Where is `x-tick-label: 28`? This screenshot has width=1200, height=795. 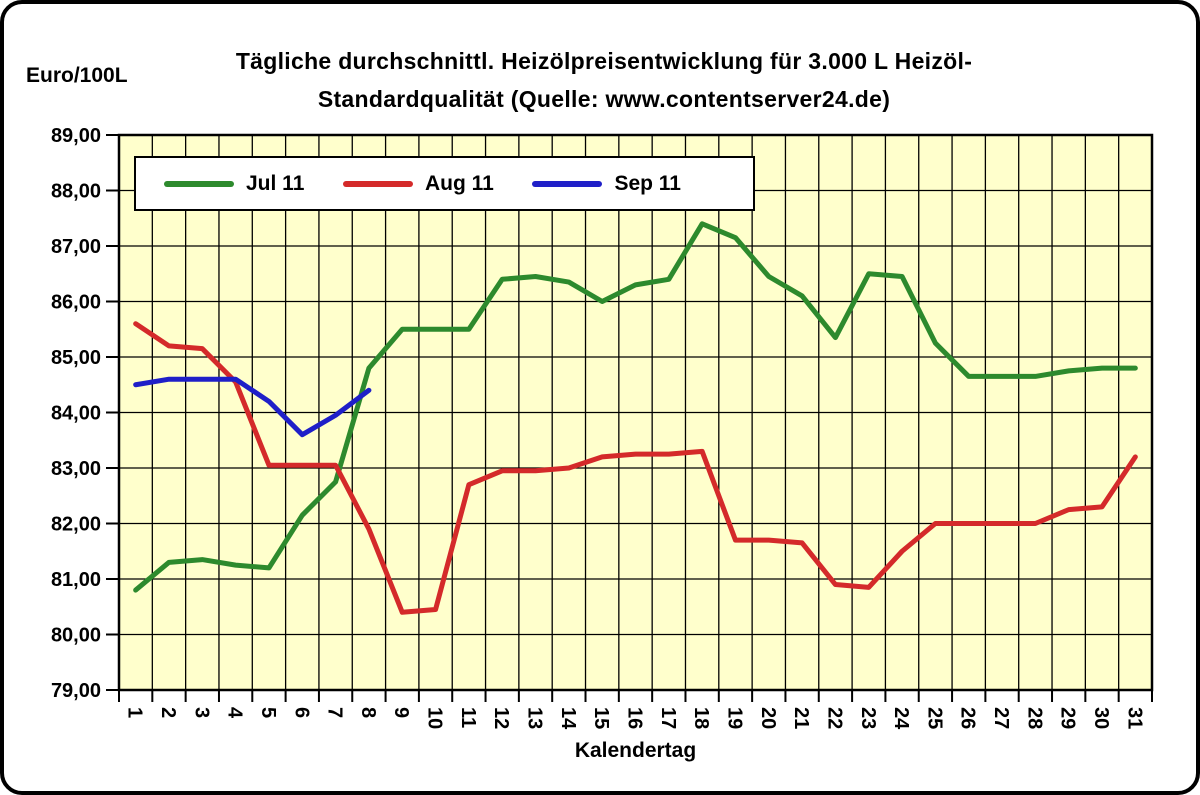 x-tick-label: 28 is located at coordinates (1034, 718).